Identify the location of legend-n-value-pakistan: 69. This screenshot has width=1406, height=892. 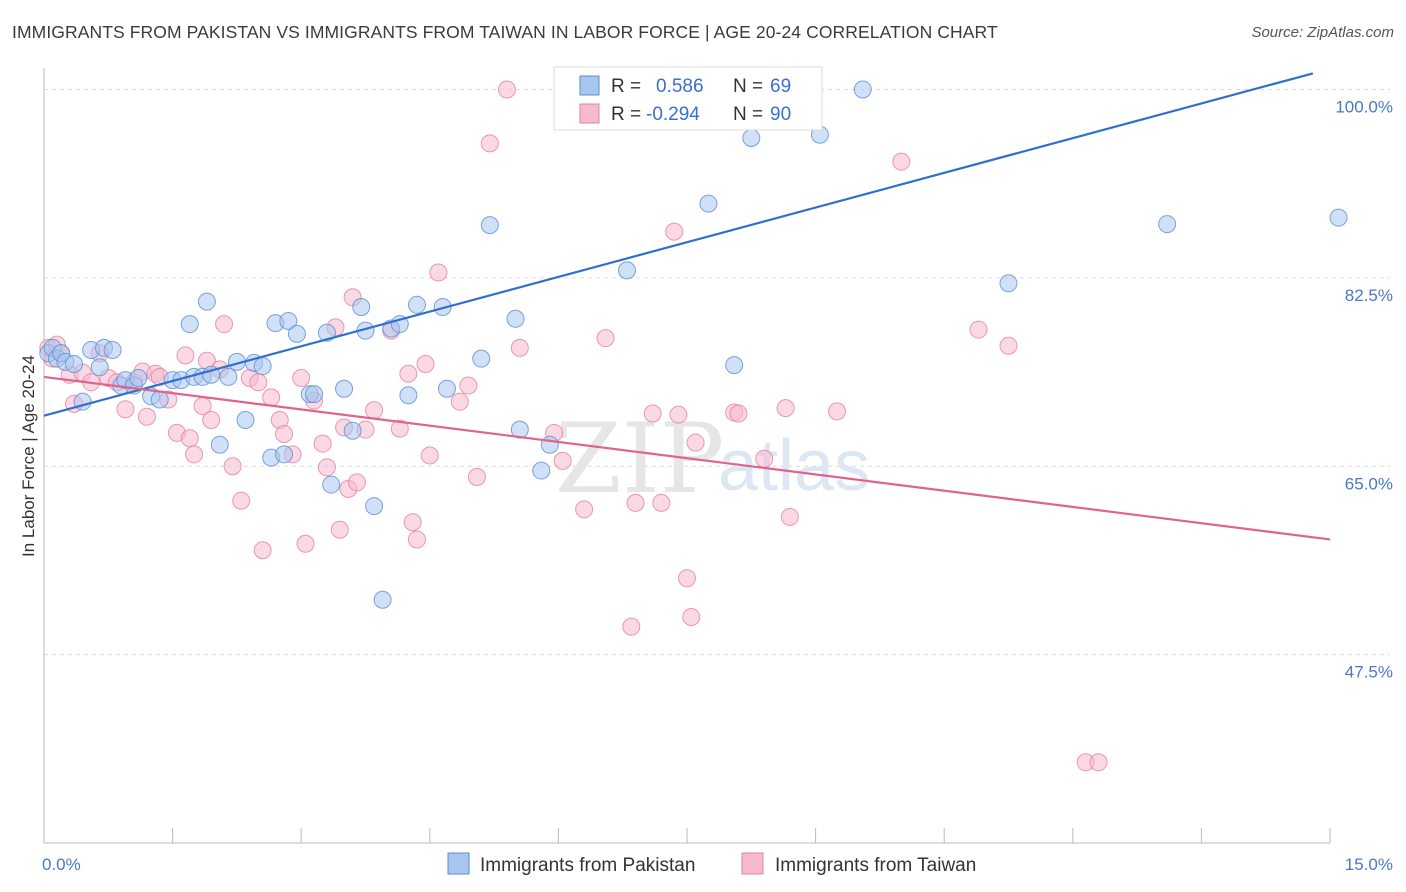
(780, 86).